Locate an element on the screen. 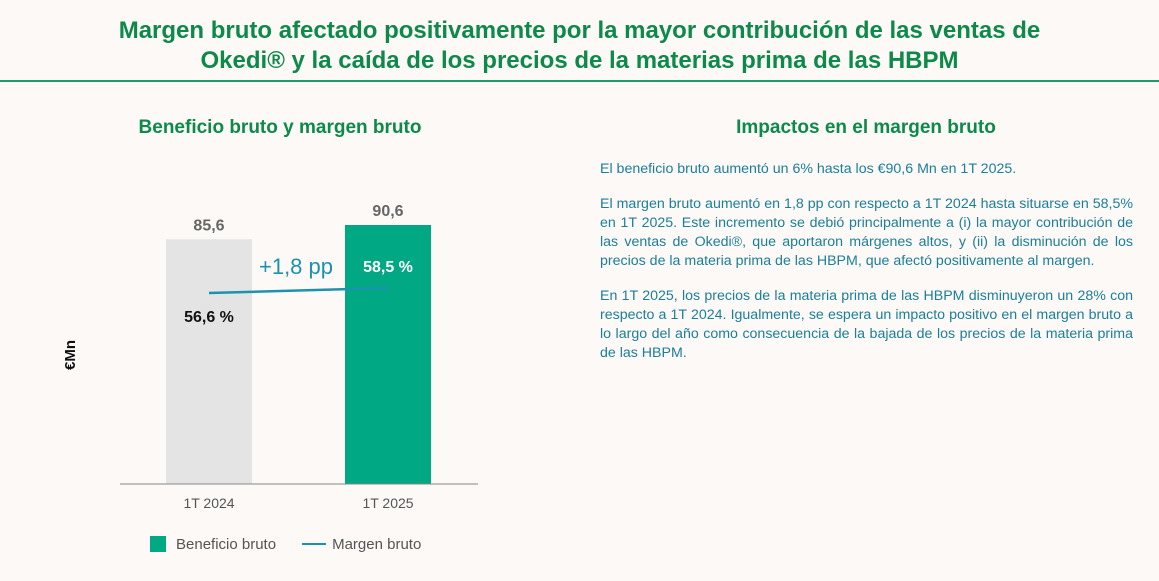  bar-value-label-2: 90,6 is located at coordinates (387, 211).